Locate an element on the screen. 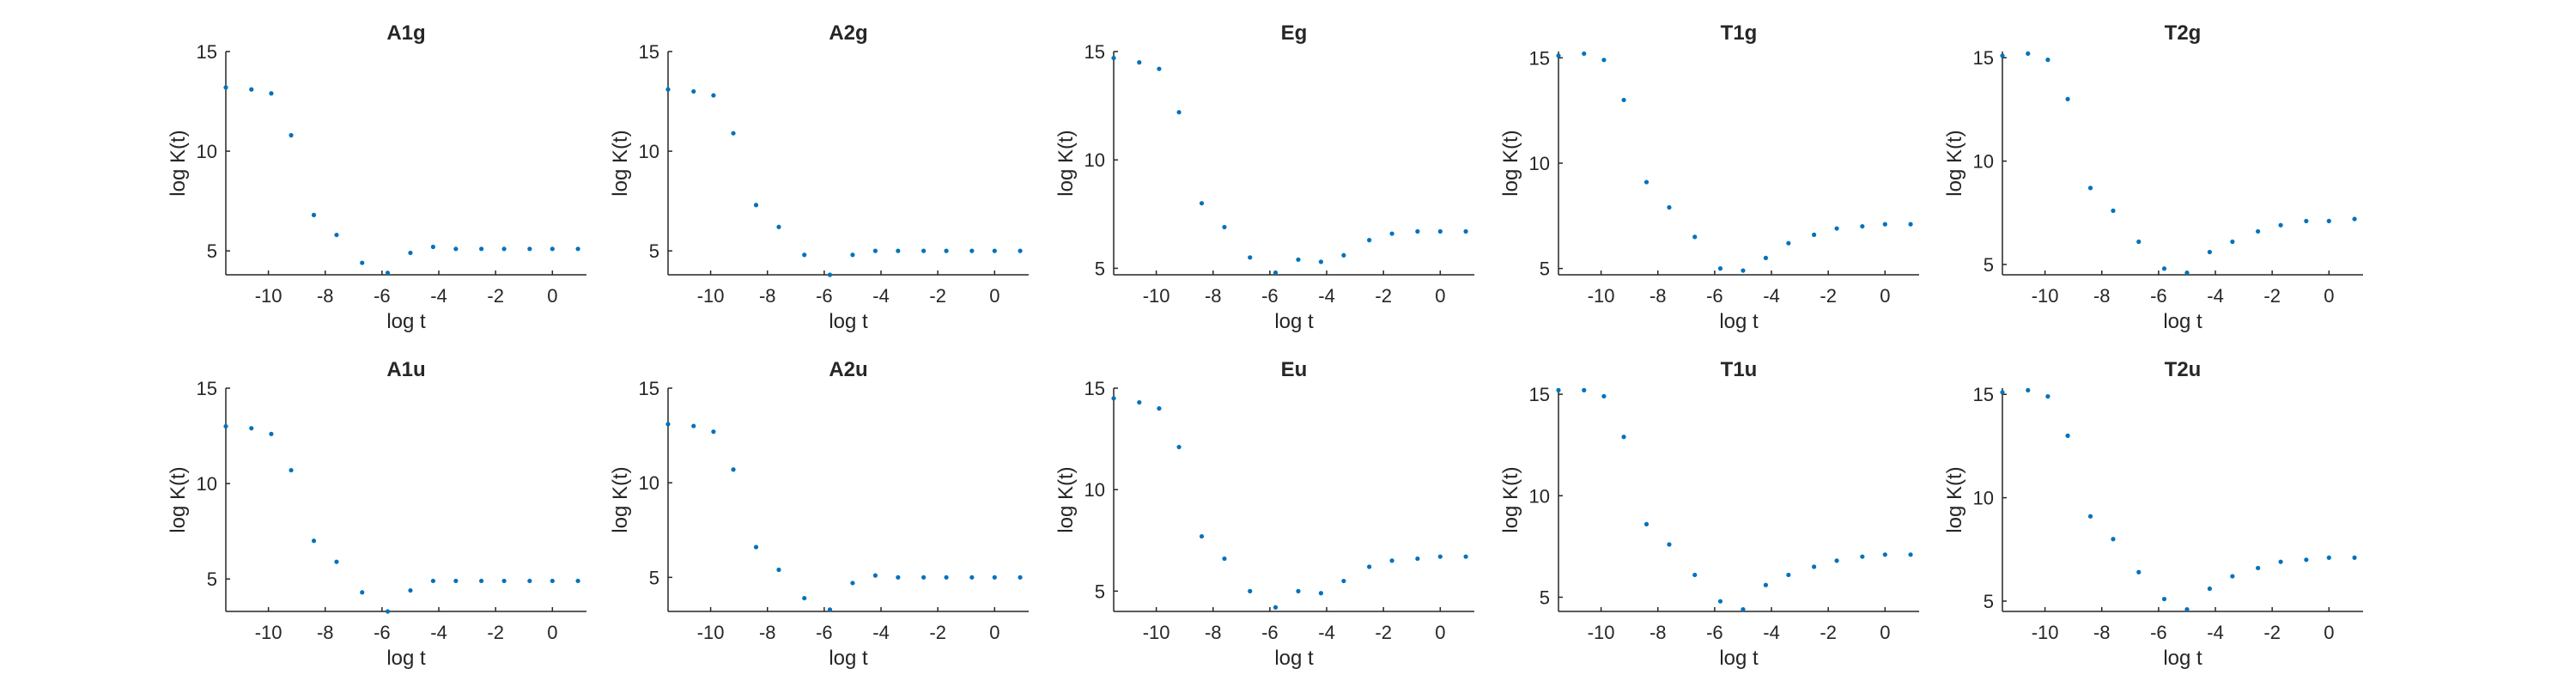 This screenshot has width=2576, height=687. y-tick-label: 5 is located at coordinates (1100, 268).